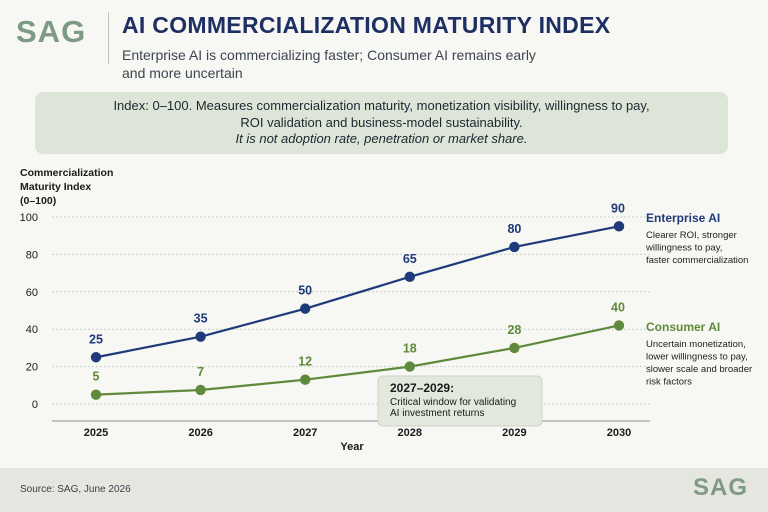  I want to click on series-description: slower scale and broader, so click(699, 369).